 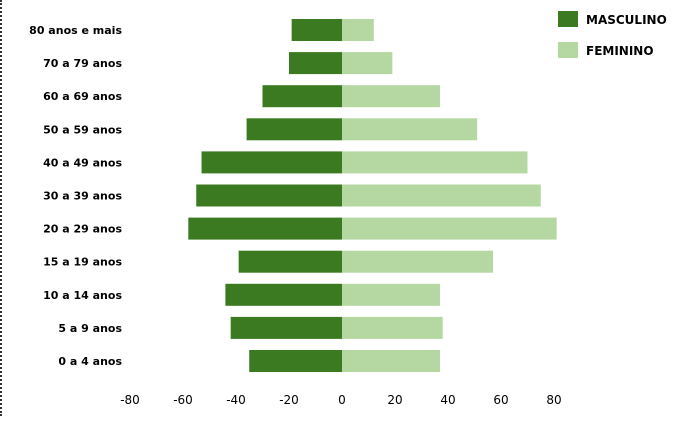 What do you see at coordinates (82, 63) in the screenshot?
I see `category-label: 70 a 79 anos` at bounding box center [82, 63].